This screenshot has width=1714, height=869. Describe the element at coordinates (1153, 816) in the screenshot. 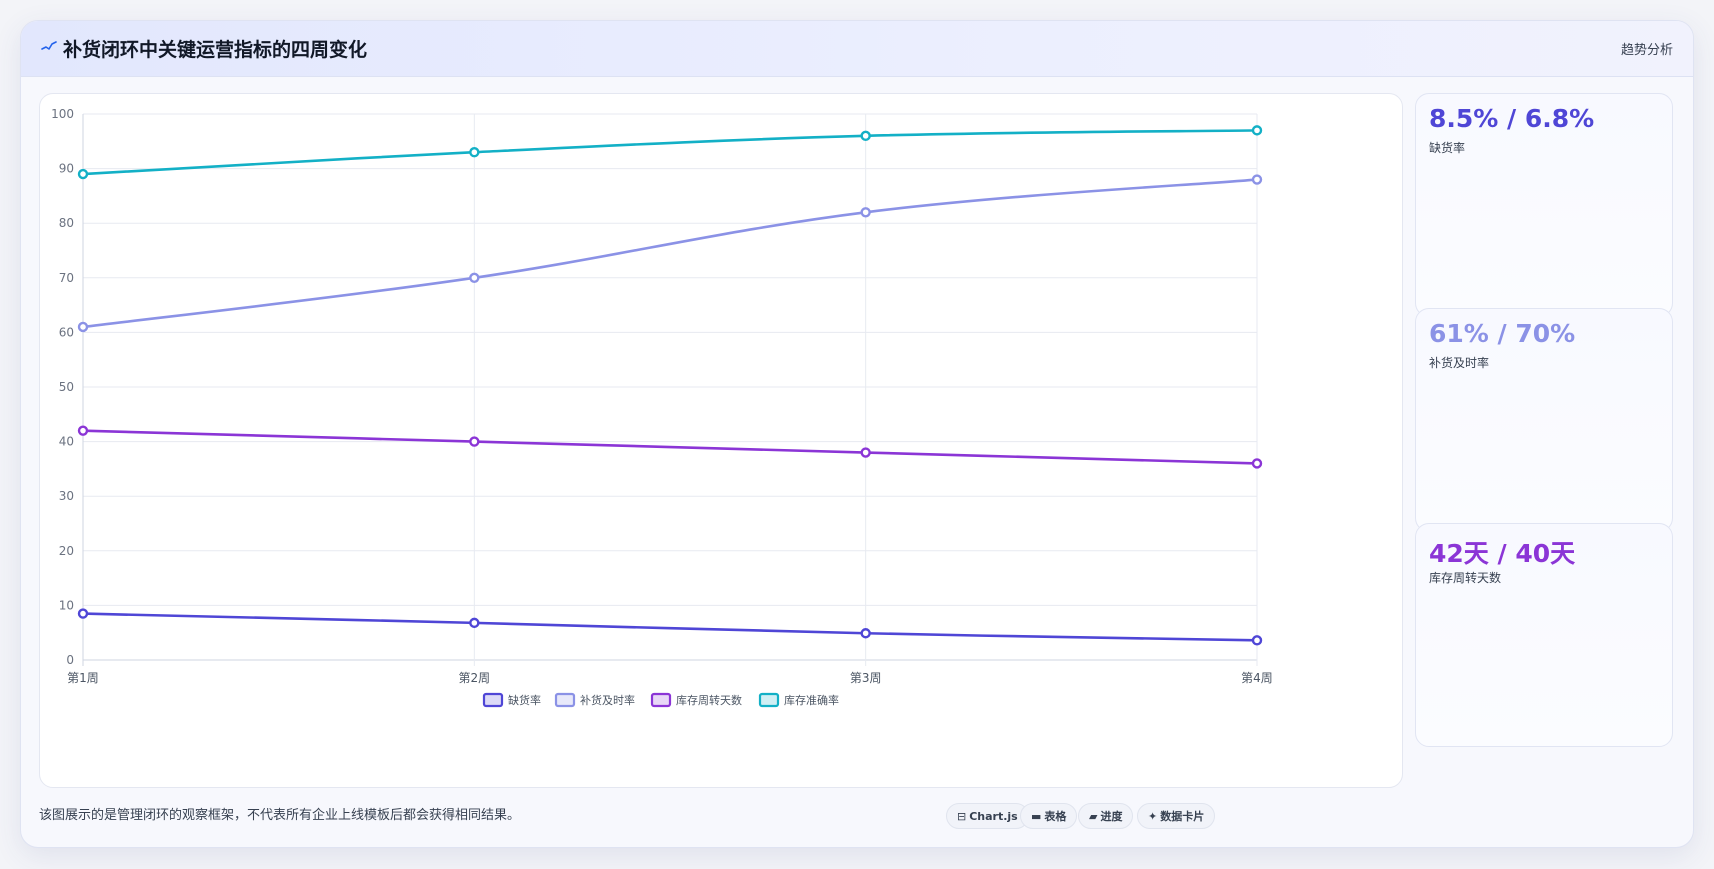

I see `sparkle-icon: ✦` at that location.